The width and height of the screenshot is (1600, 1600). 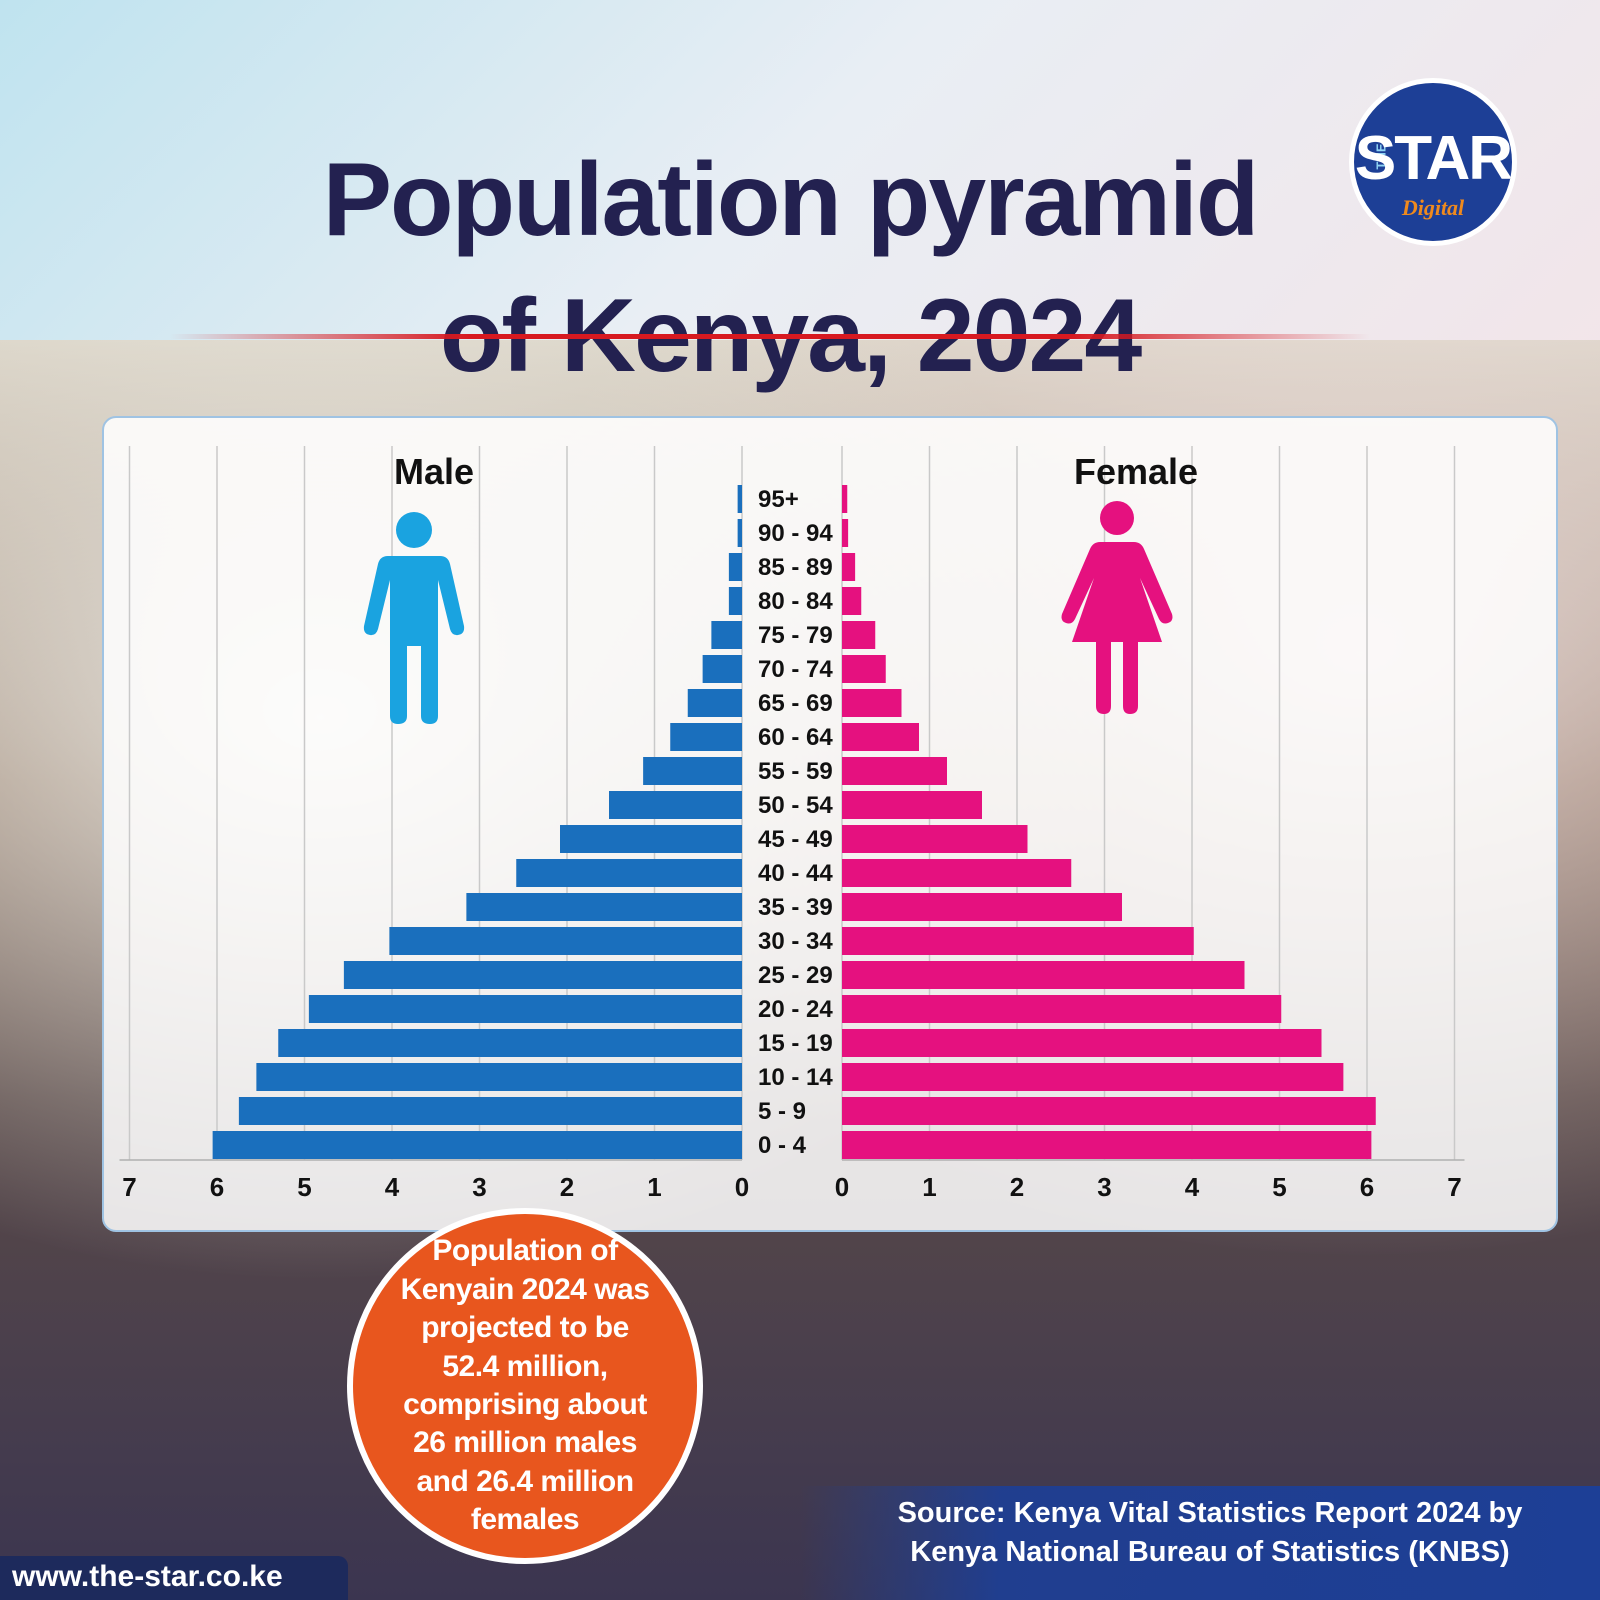 What do you see at coordinates (795, 771) in the screenshot?
I see `age-group-label: 55 - 59` at bounding box center [795, 771].